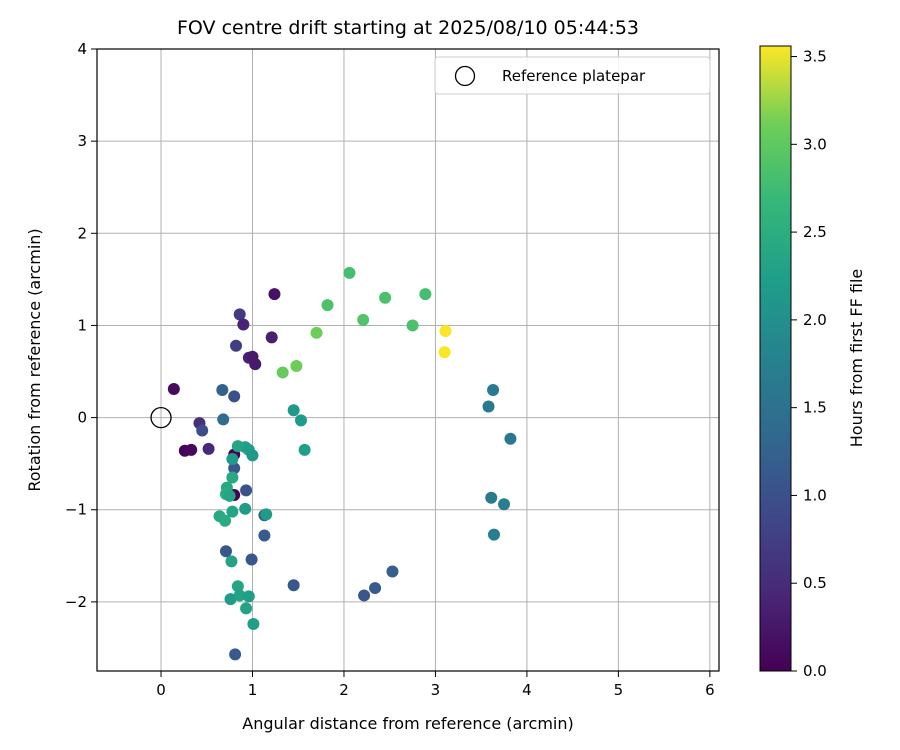  What do you see at coordinates (34, 359) in the screenshot?
I see `y-axis-label: Rotation from reference (arcmin)` at bounding box center [34, 359].